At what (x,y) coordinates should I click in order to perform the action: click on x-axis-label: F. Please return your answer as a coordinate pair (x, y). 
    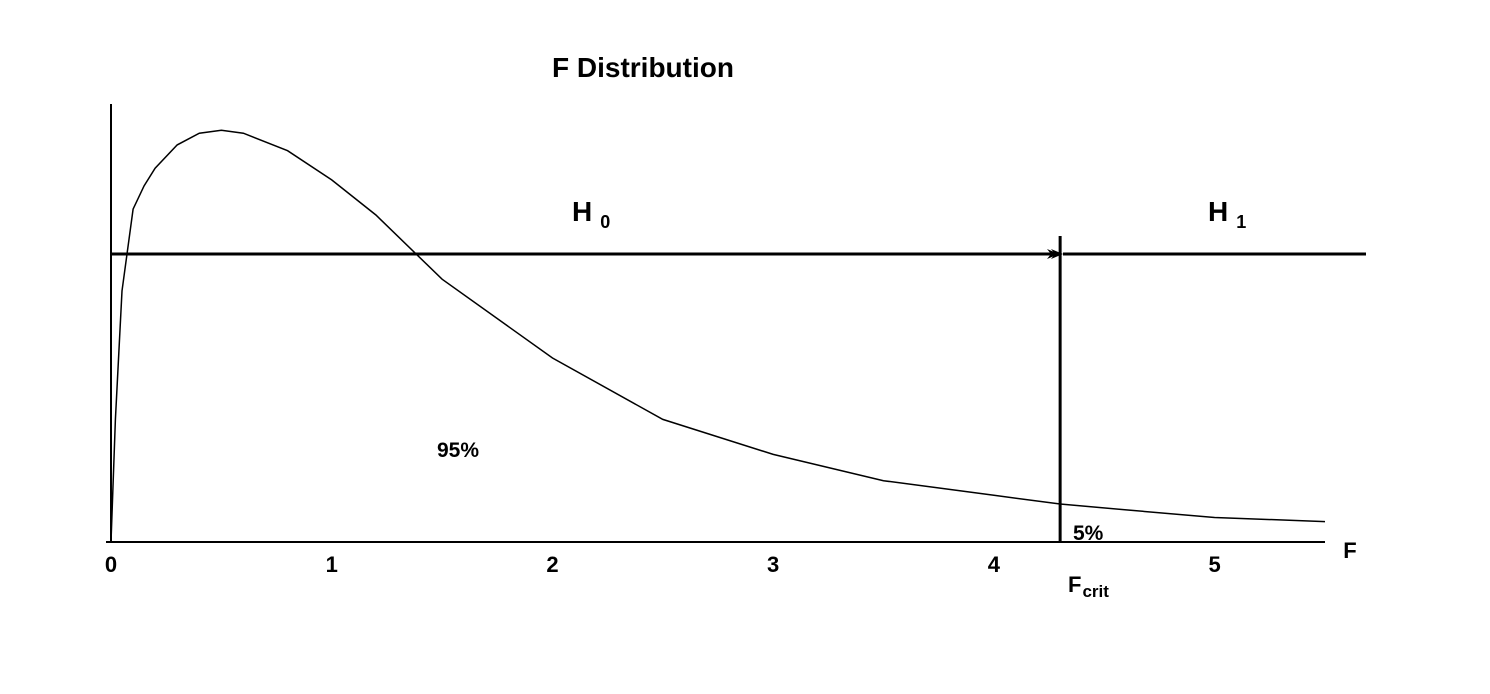
    Looking at the image, I should click on (1349, 550).